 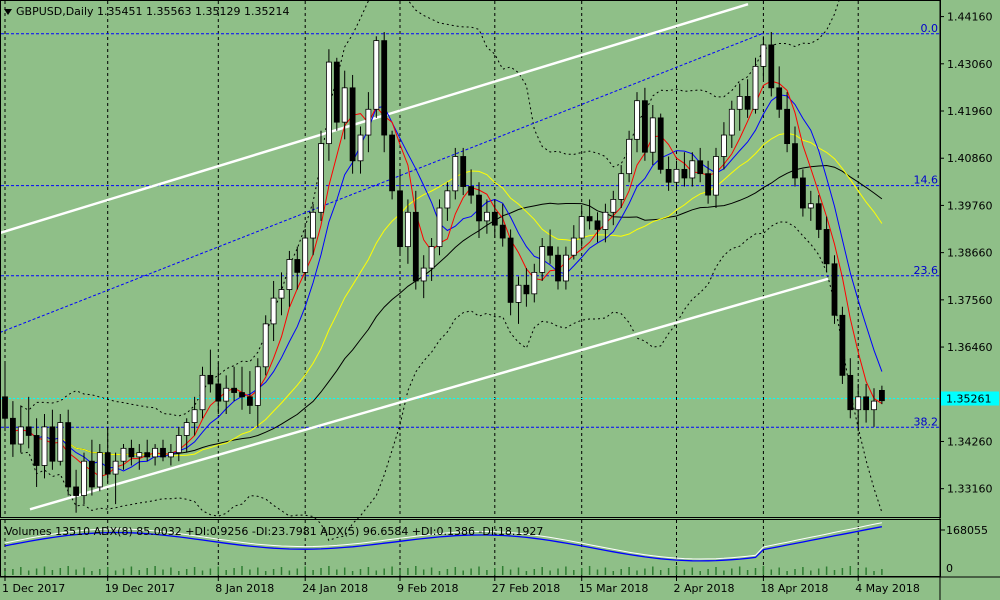 I want to click on price-tick-label: 1.36460, so click(x=970, y=347).